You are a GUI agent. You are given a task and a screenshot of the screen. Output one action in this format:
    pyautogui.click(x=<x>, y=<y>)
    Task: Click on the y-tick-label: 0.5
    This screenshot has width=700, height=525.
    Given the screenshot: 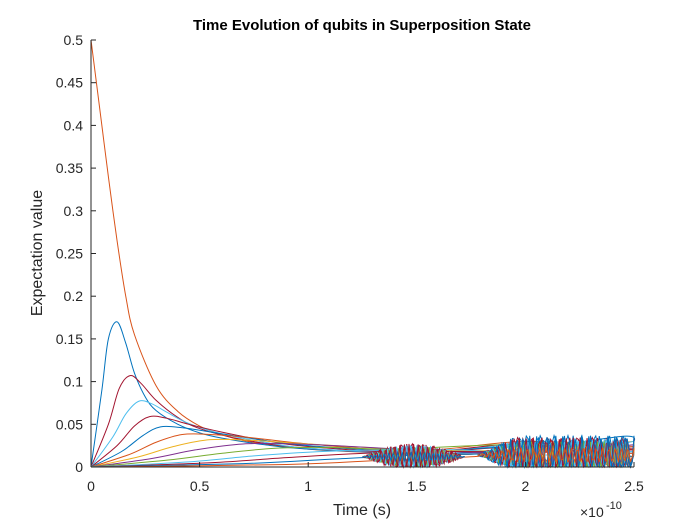 What is the action you would take?
    pyautogui.click(x=74, y=40)
    